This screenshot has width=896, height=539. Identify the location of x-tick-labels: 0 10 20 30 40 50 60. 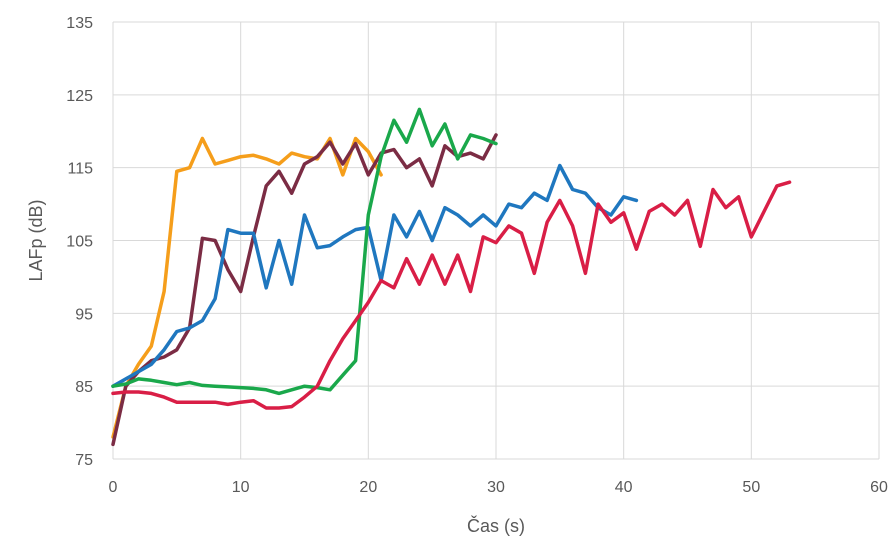
(498, 487).